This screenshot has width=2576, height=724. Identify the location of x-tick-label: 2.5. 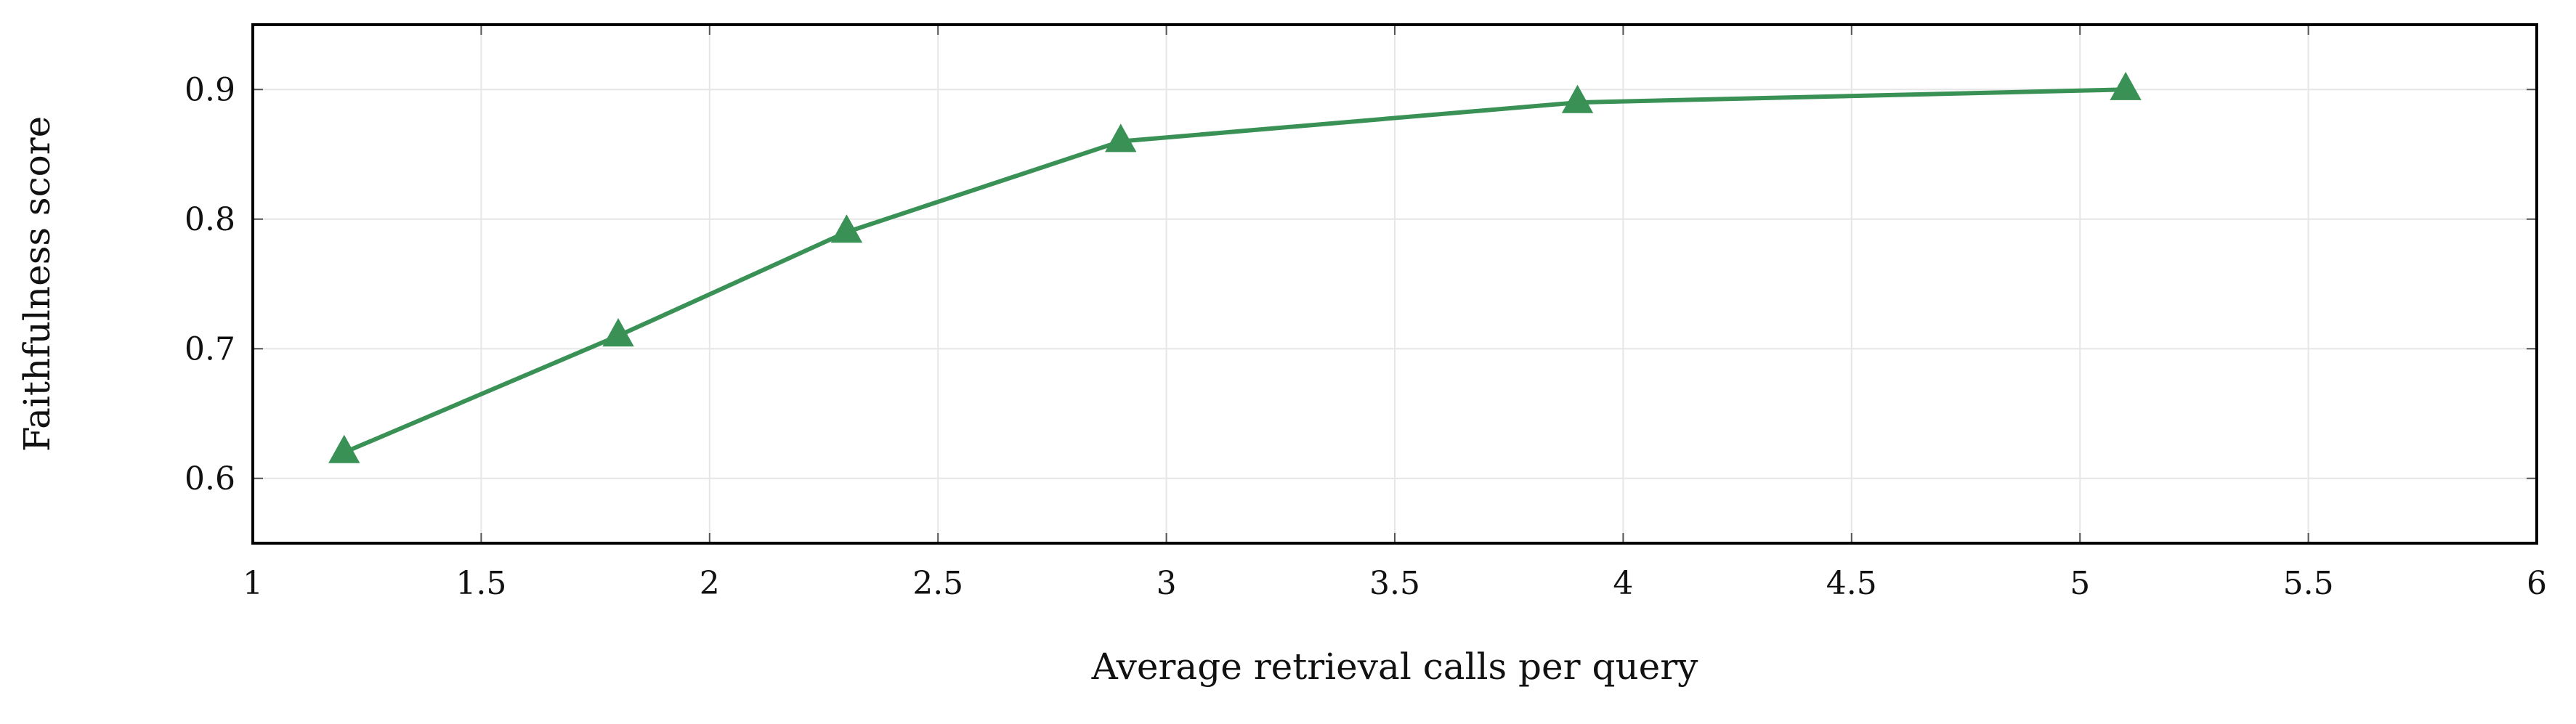
(937, 583).